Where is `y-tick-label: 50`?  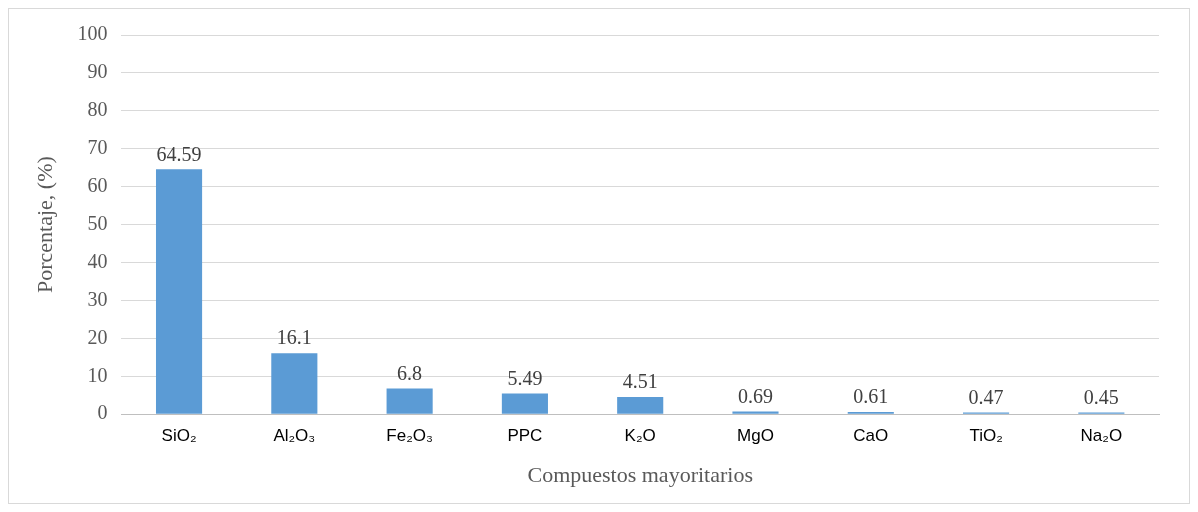 y-tick-label: 50 is located at coordinates (97, 222).